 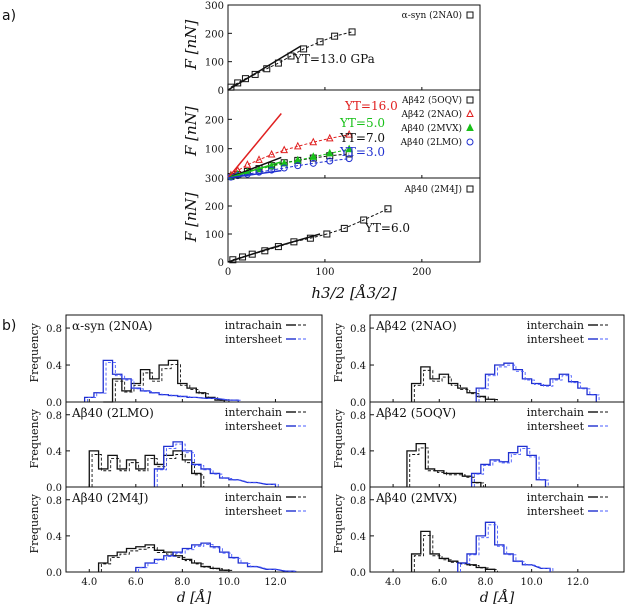 What do you see at coordinates (353, 293) in the screenshot?
I see `x-axis-label: h3/2 [Å3/2]` at bounding box center [353, 293].